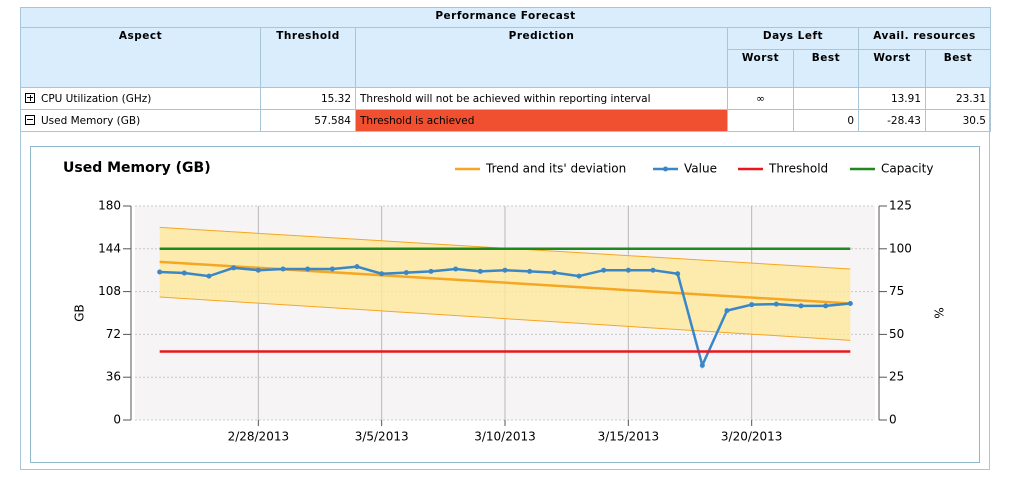  Describe the element at coordinates (665, 169) in the screenshot. I see `legend-marker` at that location.